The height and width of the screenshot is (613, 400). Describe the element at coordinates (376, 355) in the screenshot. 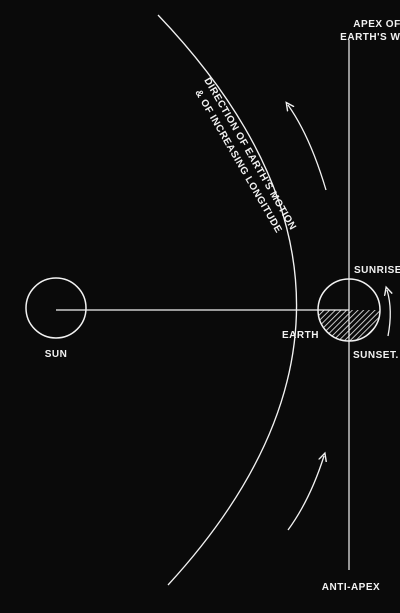

I see `sunset-label: SUNSET.` at that location.